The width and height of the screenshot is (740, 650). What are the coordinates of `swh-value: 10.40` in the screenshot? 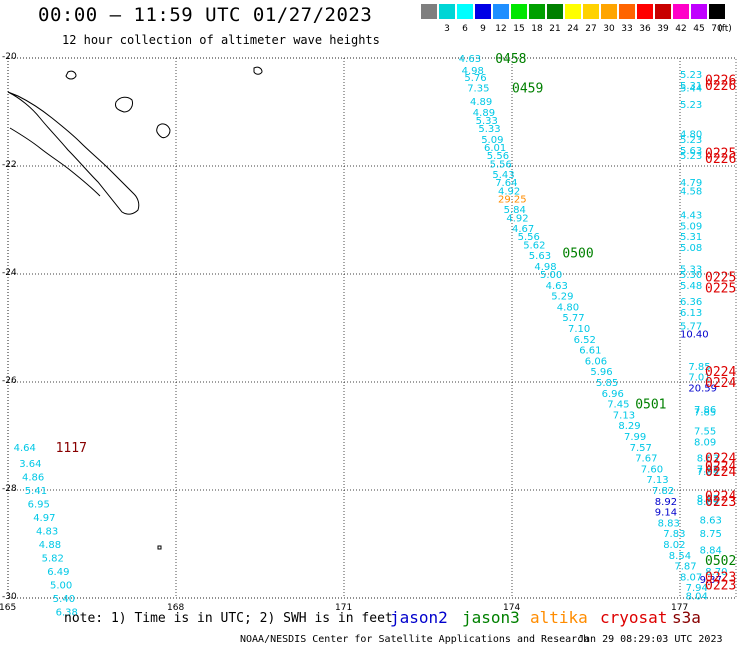 It's located at (694, 334).